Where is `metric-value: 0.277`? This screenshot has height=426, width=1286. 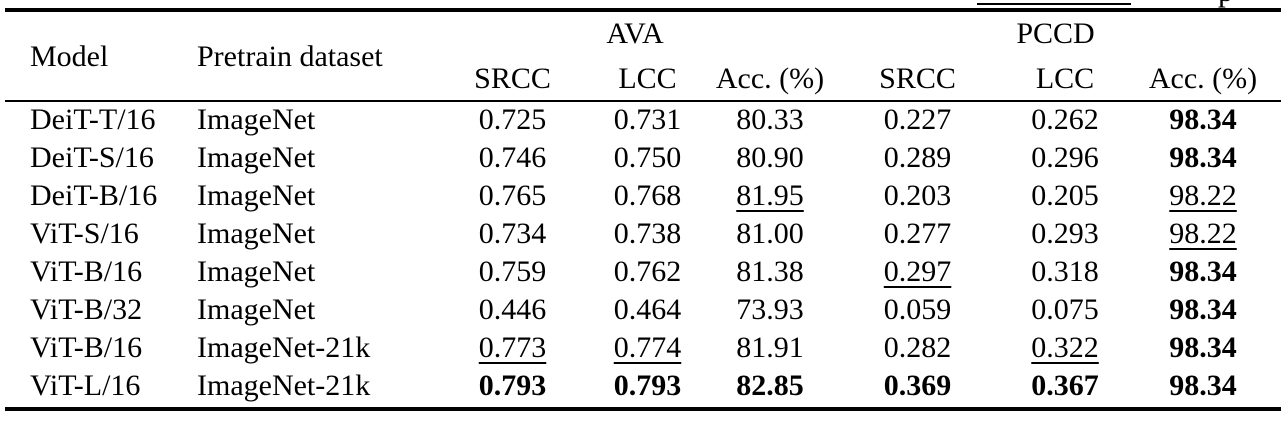 metric-value: 0.277 is located at coordinates (917, 233).